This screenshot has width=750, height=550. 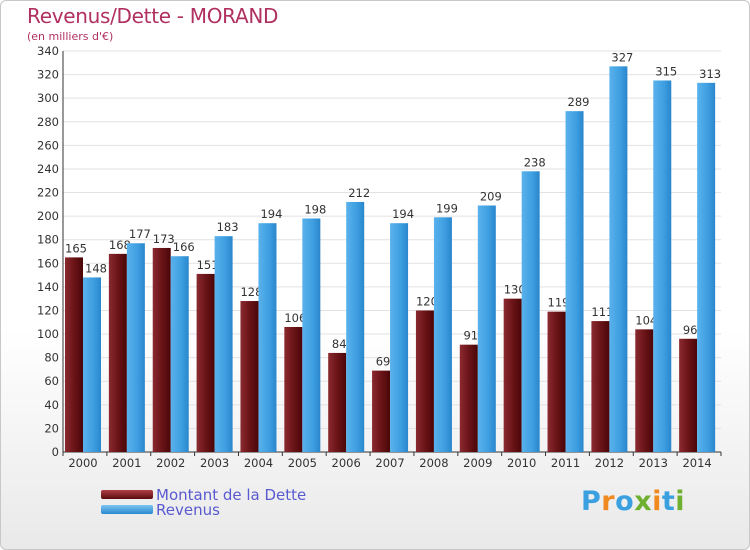 I want to click on logo-letter: P, so click(x=591, y=501).